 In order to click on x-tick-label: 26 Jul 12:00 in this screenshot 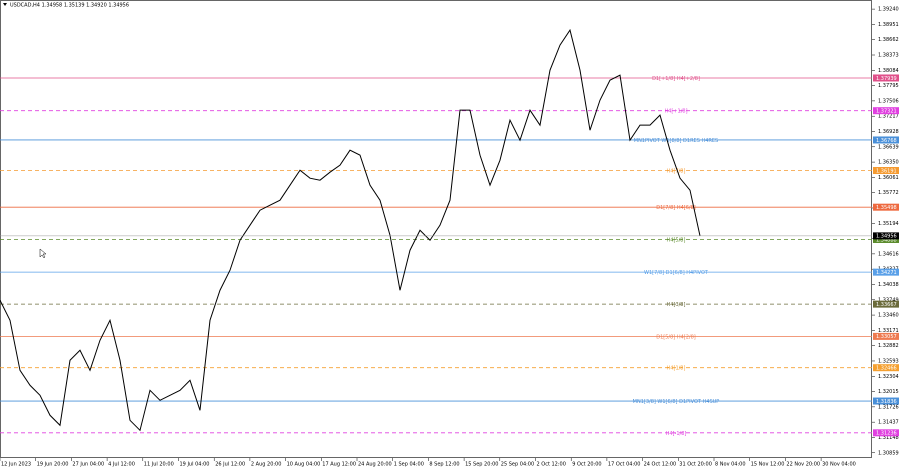, I will do `click(230, 465)`.